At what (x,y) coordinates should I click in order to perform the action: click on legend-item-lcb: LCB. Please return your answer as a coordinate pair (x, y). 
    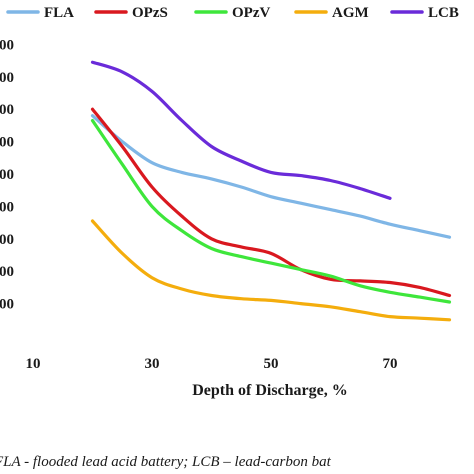
    Looking at the image, I should click on (424, 13).